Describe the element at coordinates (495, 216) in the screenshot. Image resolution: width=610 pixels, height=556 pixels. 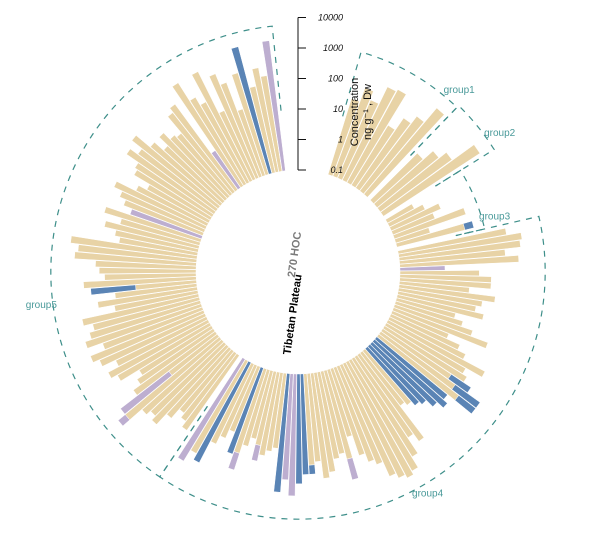
I see `group-label: group3` at that location.